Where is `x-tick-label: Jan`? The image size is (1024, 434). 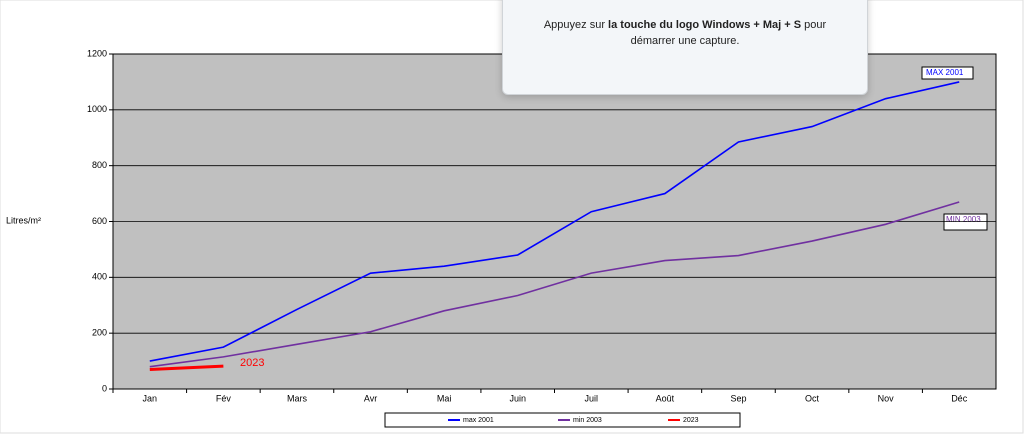
x-tick-label: Jan is located at coordinates (150, 398).